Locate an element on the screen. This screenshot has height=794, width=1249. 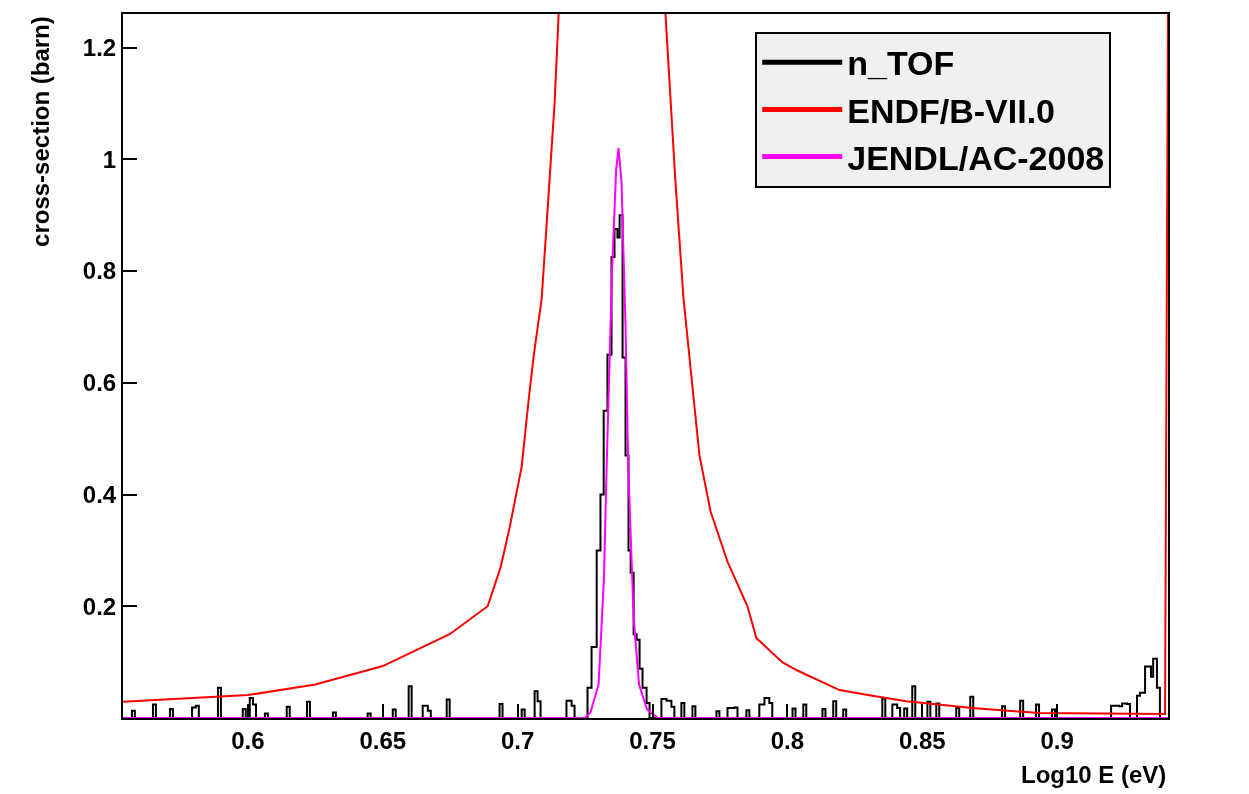
y-tick-label: 0.8 is located at coordinates (99, 271).